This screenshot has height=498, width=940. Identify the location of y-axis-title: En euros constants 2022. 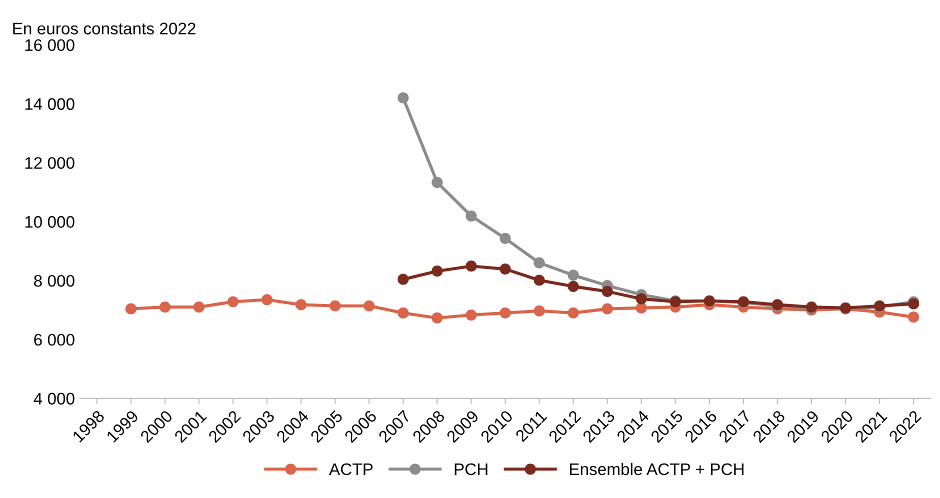
(104, 28).